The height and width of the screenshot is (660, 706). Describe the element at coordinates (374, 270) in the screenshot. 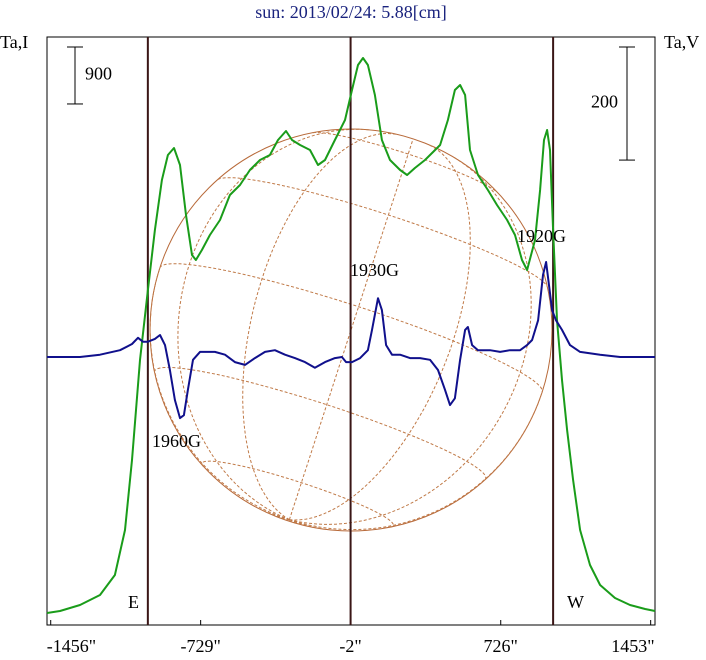

I see `annotation: 1930G` at that location.